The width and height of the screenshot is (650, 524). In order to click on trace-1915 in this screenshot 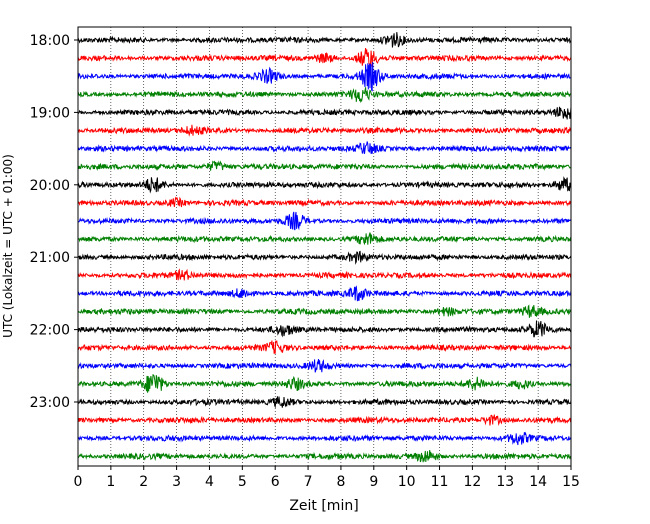, I will do `click(325, 130)`.